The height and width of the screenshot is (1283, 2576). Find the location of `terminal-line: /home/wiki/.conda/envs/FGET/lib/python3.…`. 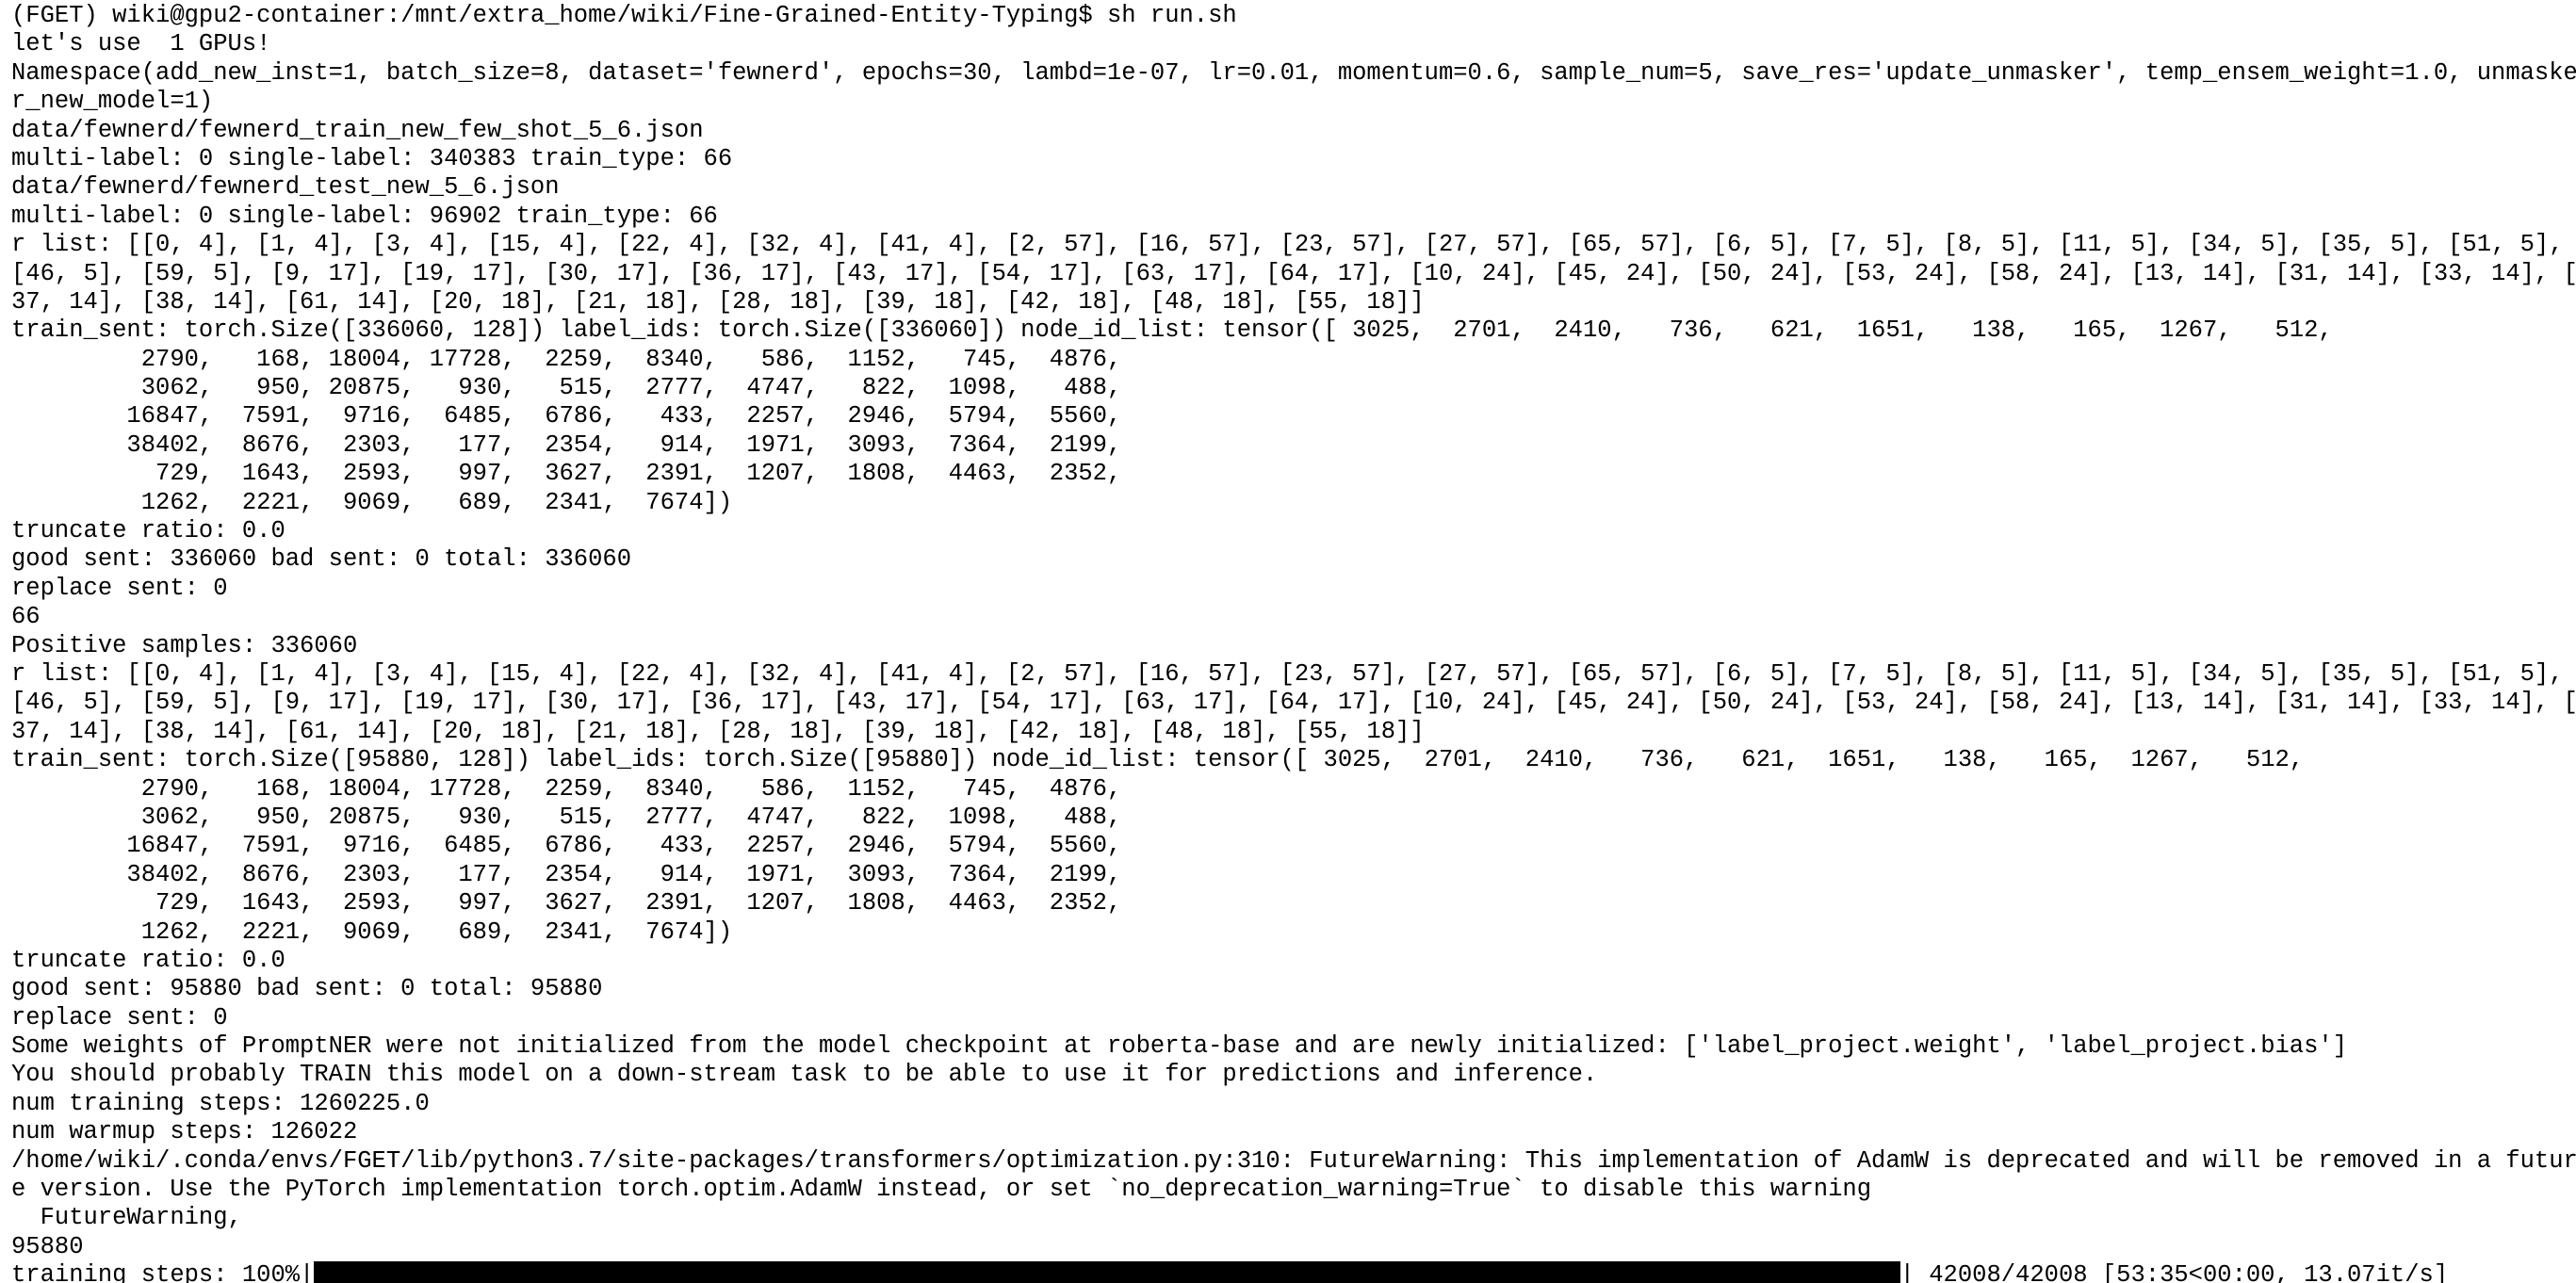

terminal-line: /home/wiki/.conda/envs/FGET/lib/python3.… is located at coordinates (1293, 1160).